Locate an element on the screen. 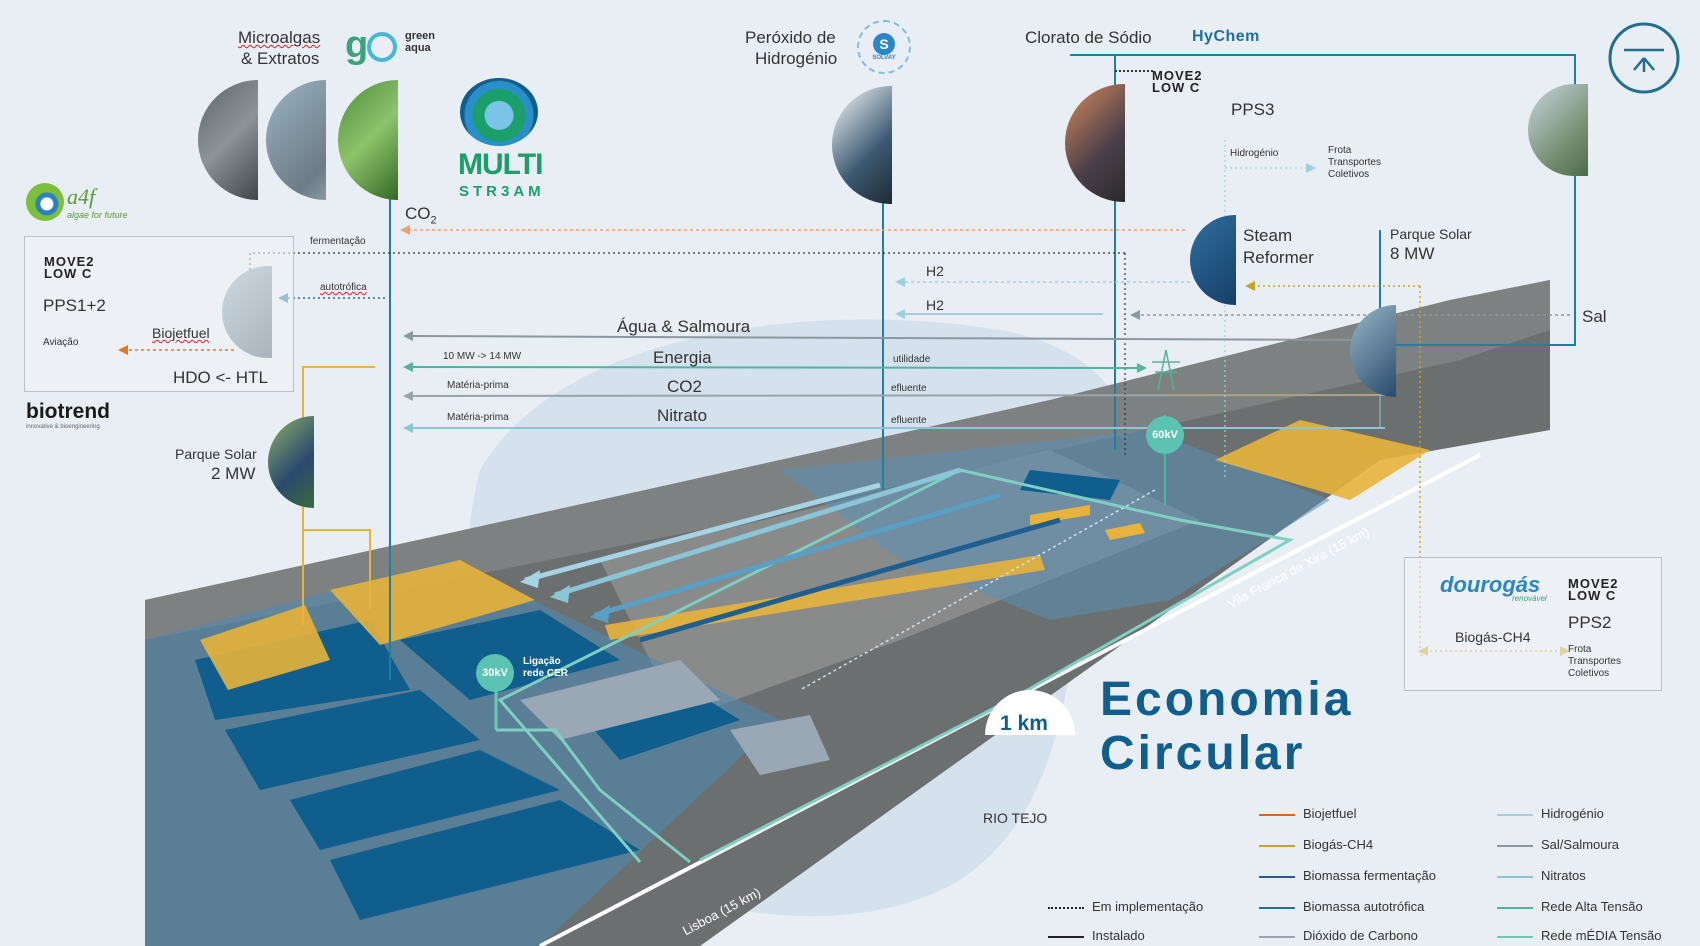 The image size is (1700, 946). a4f-logo-icon is located at coordinates (45, 202).